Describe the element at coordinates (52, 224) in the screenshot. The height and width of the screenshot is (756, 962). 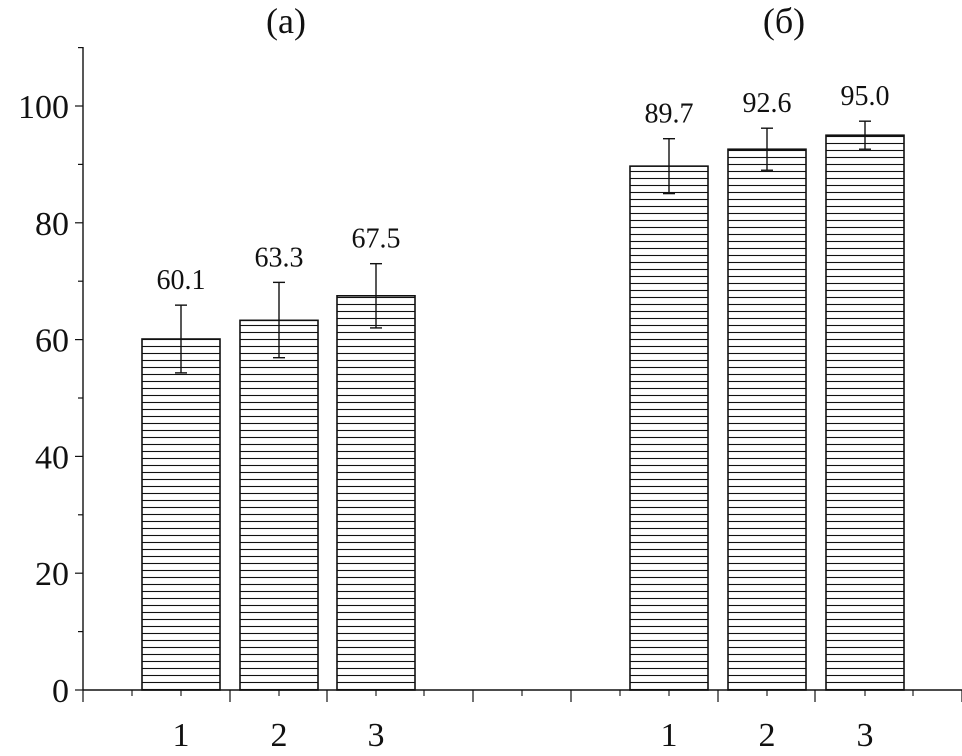
I see `y-tick-label: 80` at that location.